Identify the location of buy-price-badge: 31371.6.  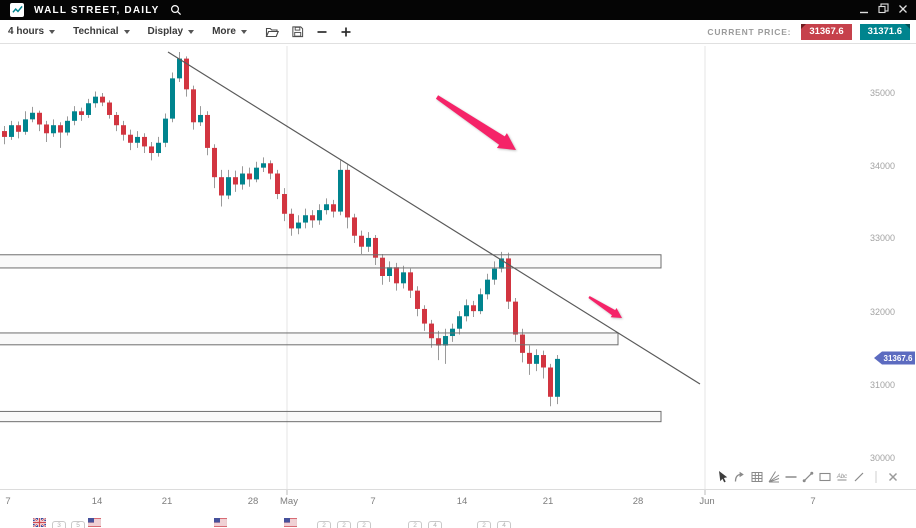
(884, 31).